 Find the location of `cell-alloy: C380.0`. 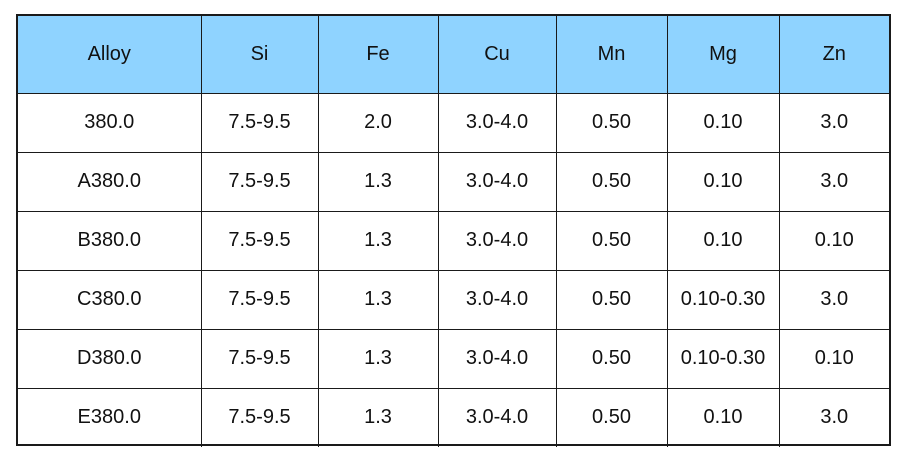

cell-alloy: C380.0 is located at coordinates (110, 299).